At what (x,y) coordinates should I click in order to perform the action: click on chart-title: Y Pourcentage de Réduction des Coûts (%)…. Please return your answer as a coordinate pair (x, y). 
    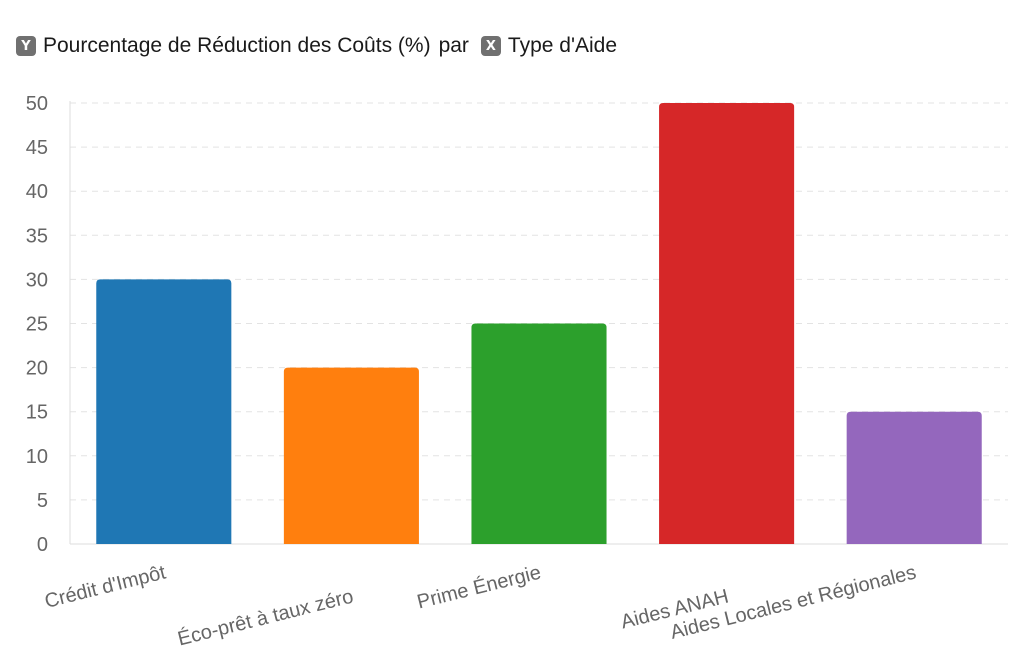
    Looking at the image, I should click on (316, 46).